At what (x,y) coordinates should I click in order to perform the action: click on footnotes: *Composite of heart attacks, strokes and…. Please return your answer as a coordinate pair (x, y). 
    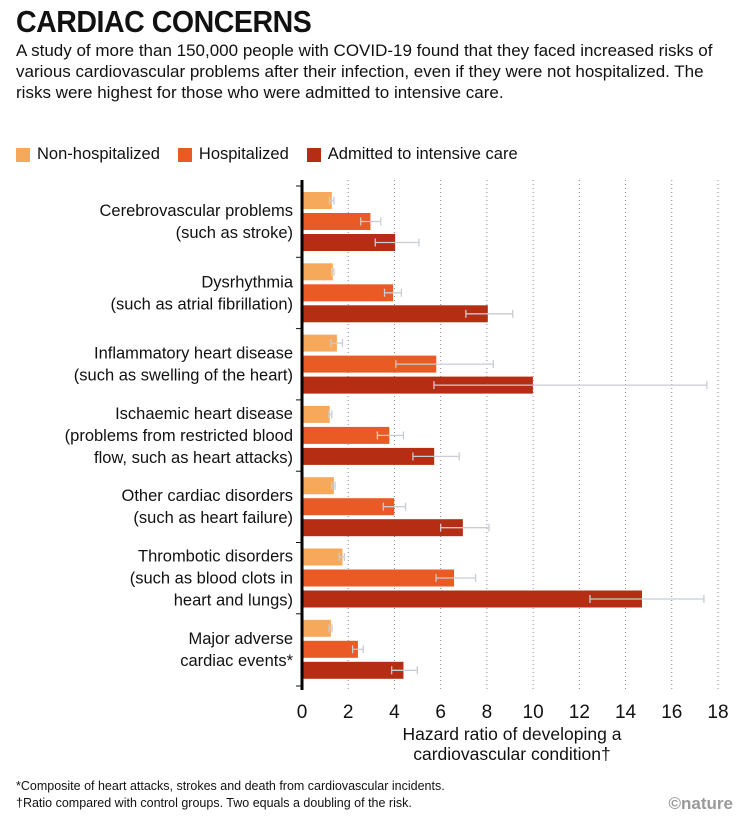
    Looking at the image, I should click on (230, 795).